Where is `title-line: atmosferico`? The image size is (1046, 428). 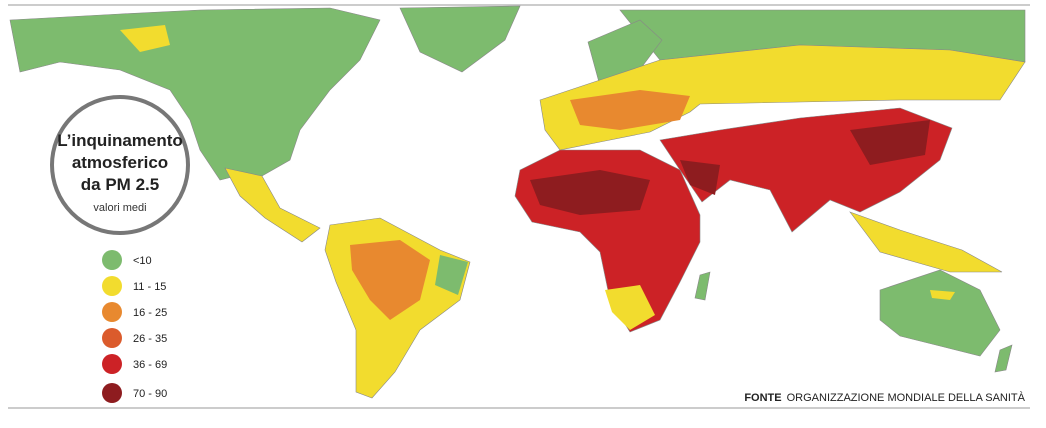 title-line: atmosferico is located at coordinates (120, 162).